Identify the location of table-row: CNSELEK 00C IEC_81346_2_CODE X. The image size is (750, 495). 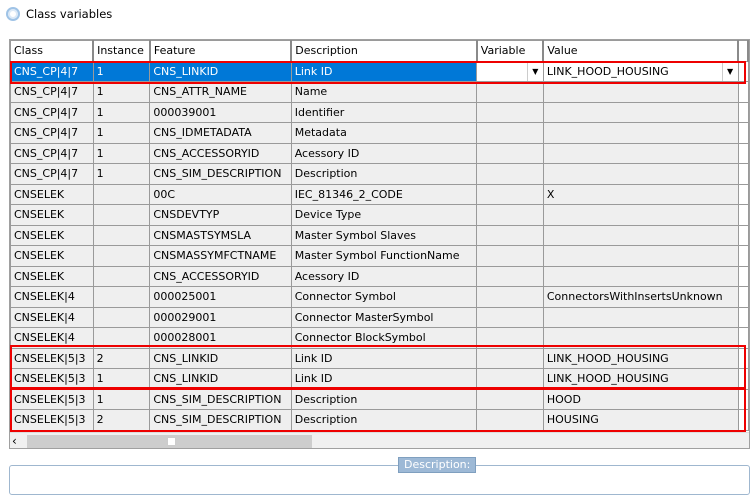
(379, 194).